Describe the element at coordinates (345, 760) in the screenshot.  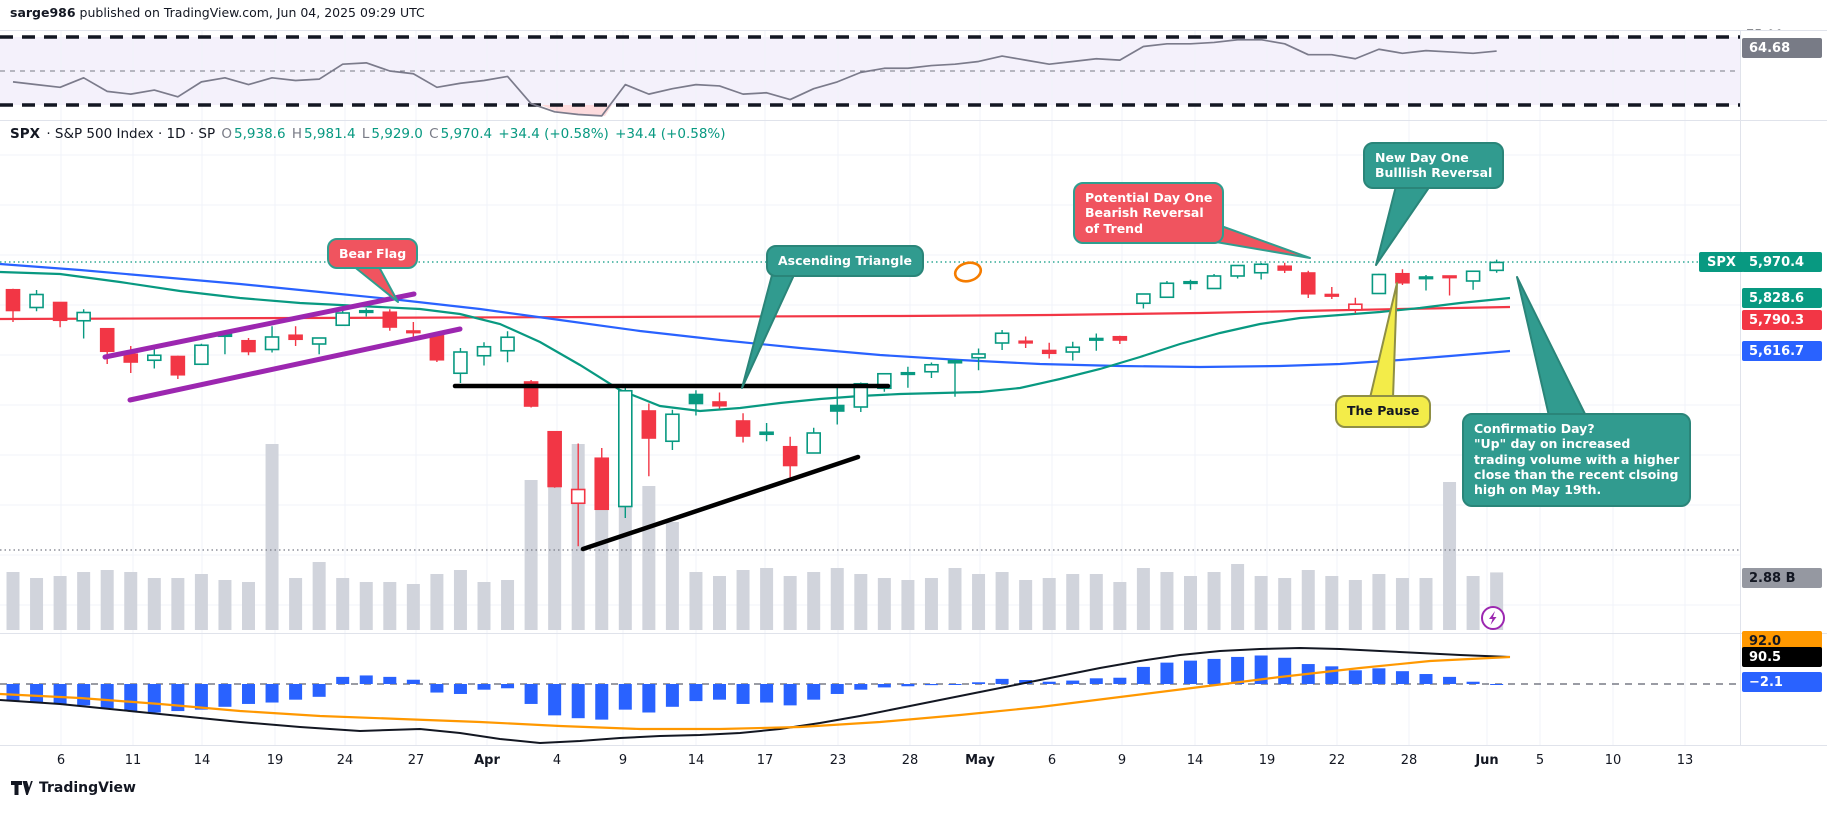
I see `time-axis-label: 24` at that location.